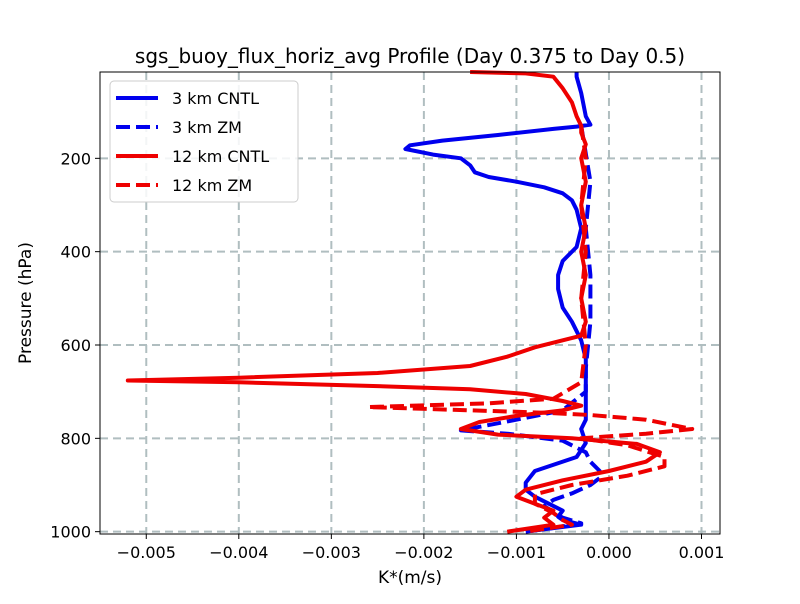 This screenshot has height=604, width=800. Describe the element at coordinates (331, 552) in the screenshot. I see `x-tick-label: −0.003` at that location.